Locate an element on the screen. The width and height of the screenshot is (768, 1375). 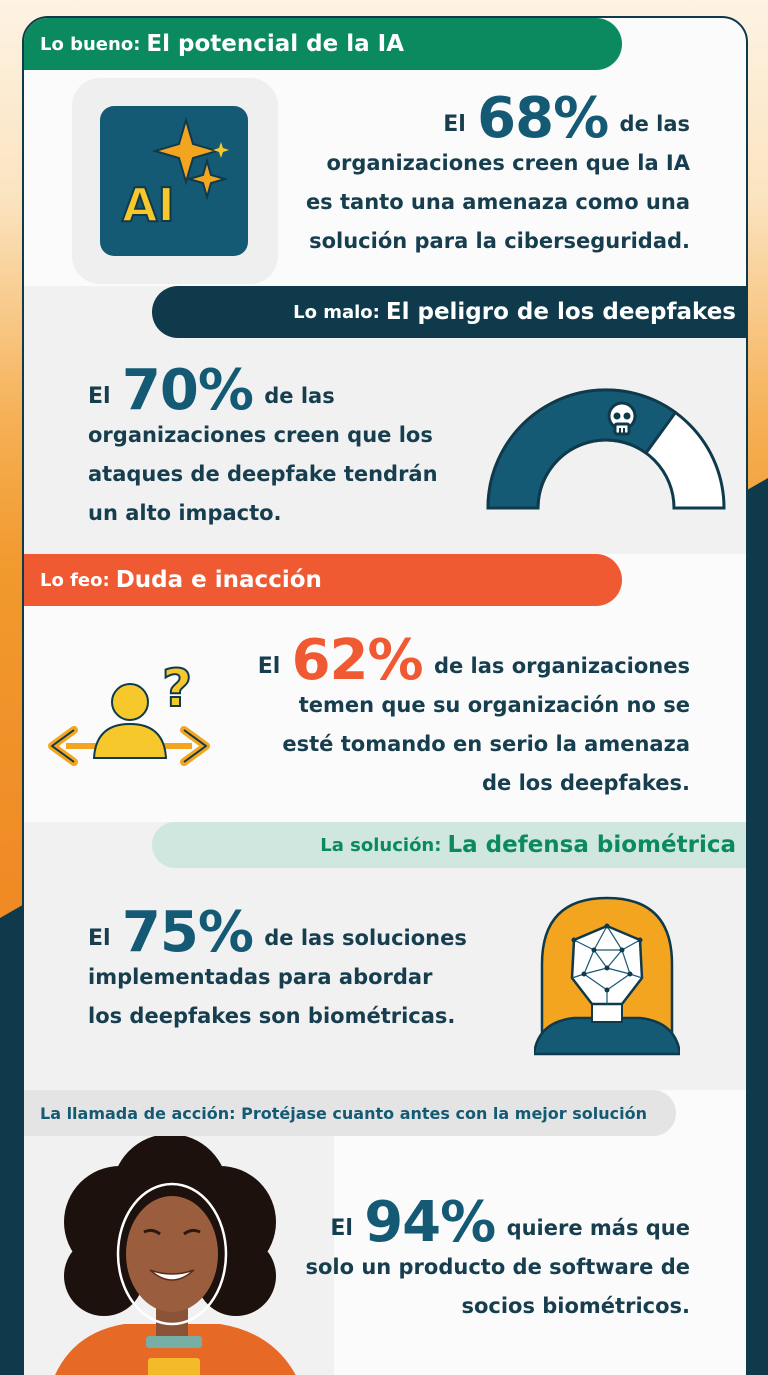
ai-icon-text: AI is located at coordinates (148, 205).